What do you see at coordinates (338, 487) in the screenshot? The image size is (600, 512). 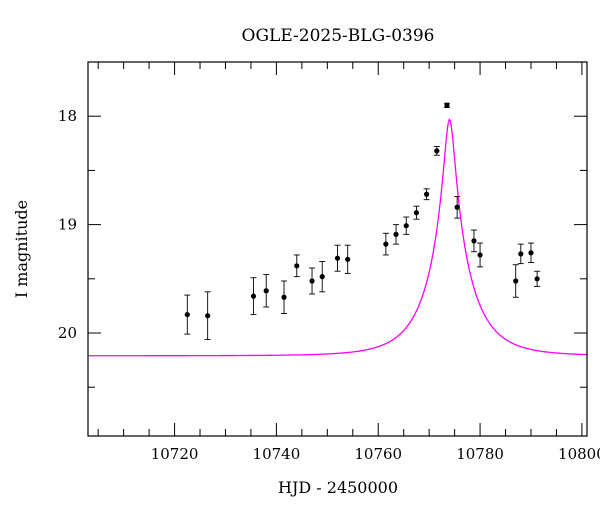 I see `x-axis-label: HJD - 2450000` at bounding box center [338, 487].